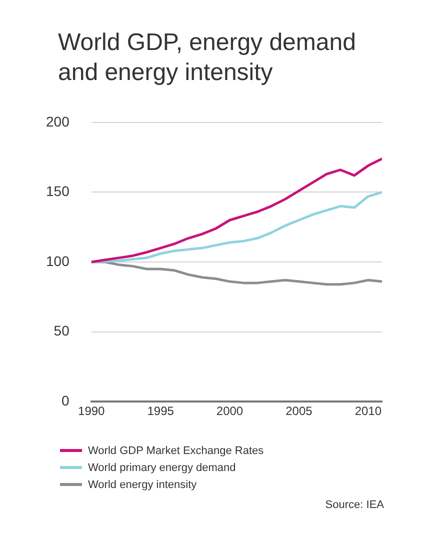  Describe the element at coordinates (176, 450) in the screenshot. I see `legend-label: World GDP Market Exchange Rates` at that location.